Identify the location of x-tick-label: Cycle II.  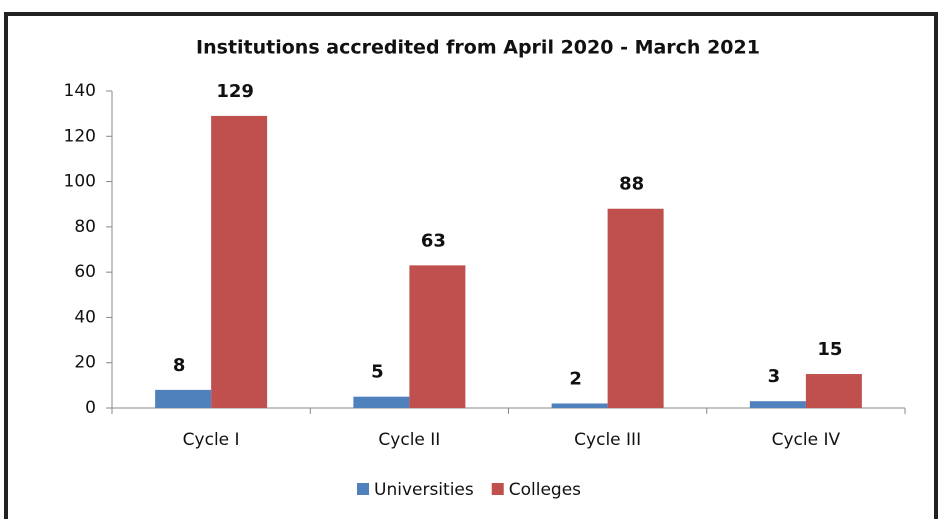
(409, 440).